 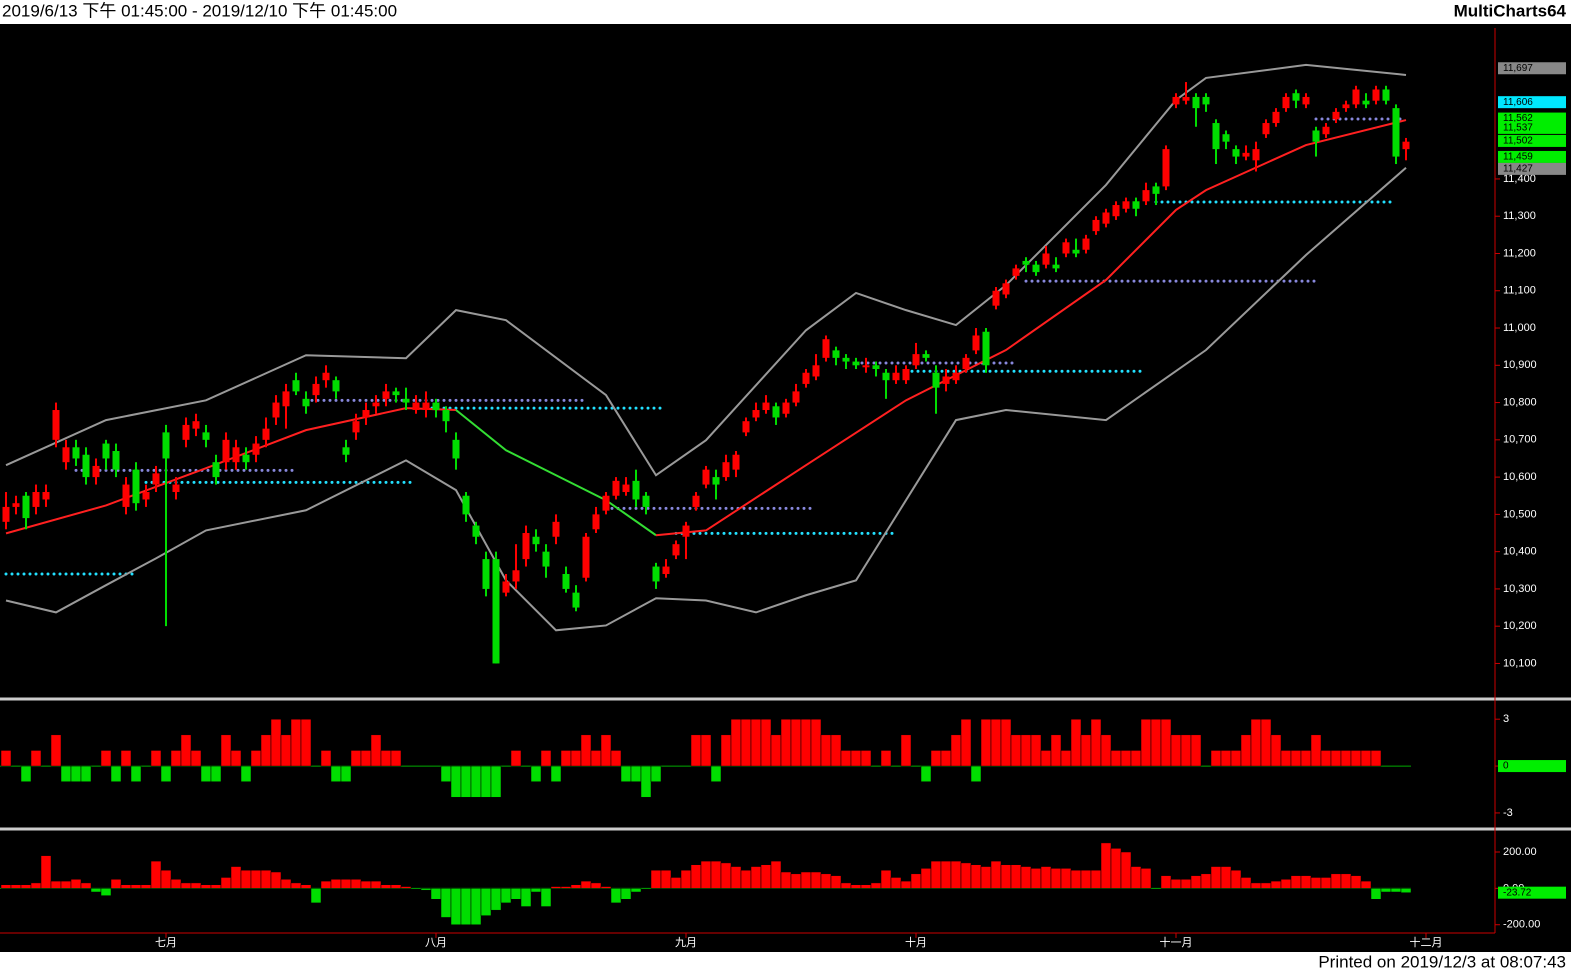 What do you see at coordinates (785, 12) in the screenshot?
I see `header-bar` at bounding box center [785, 12].